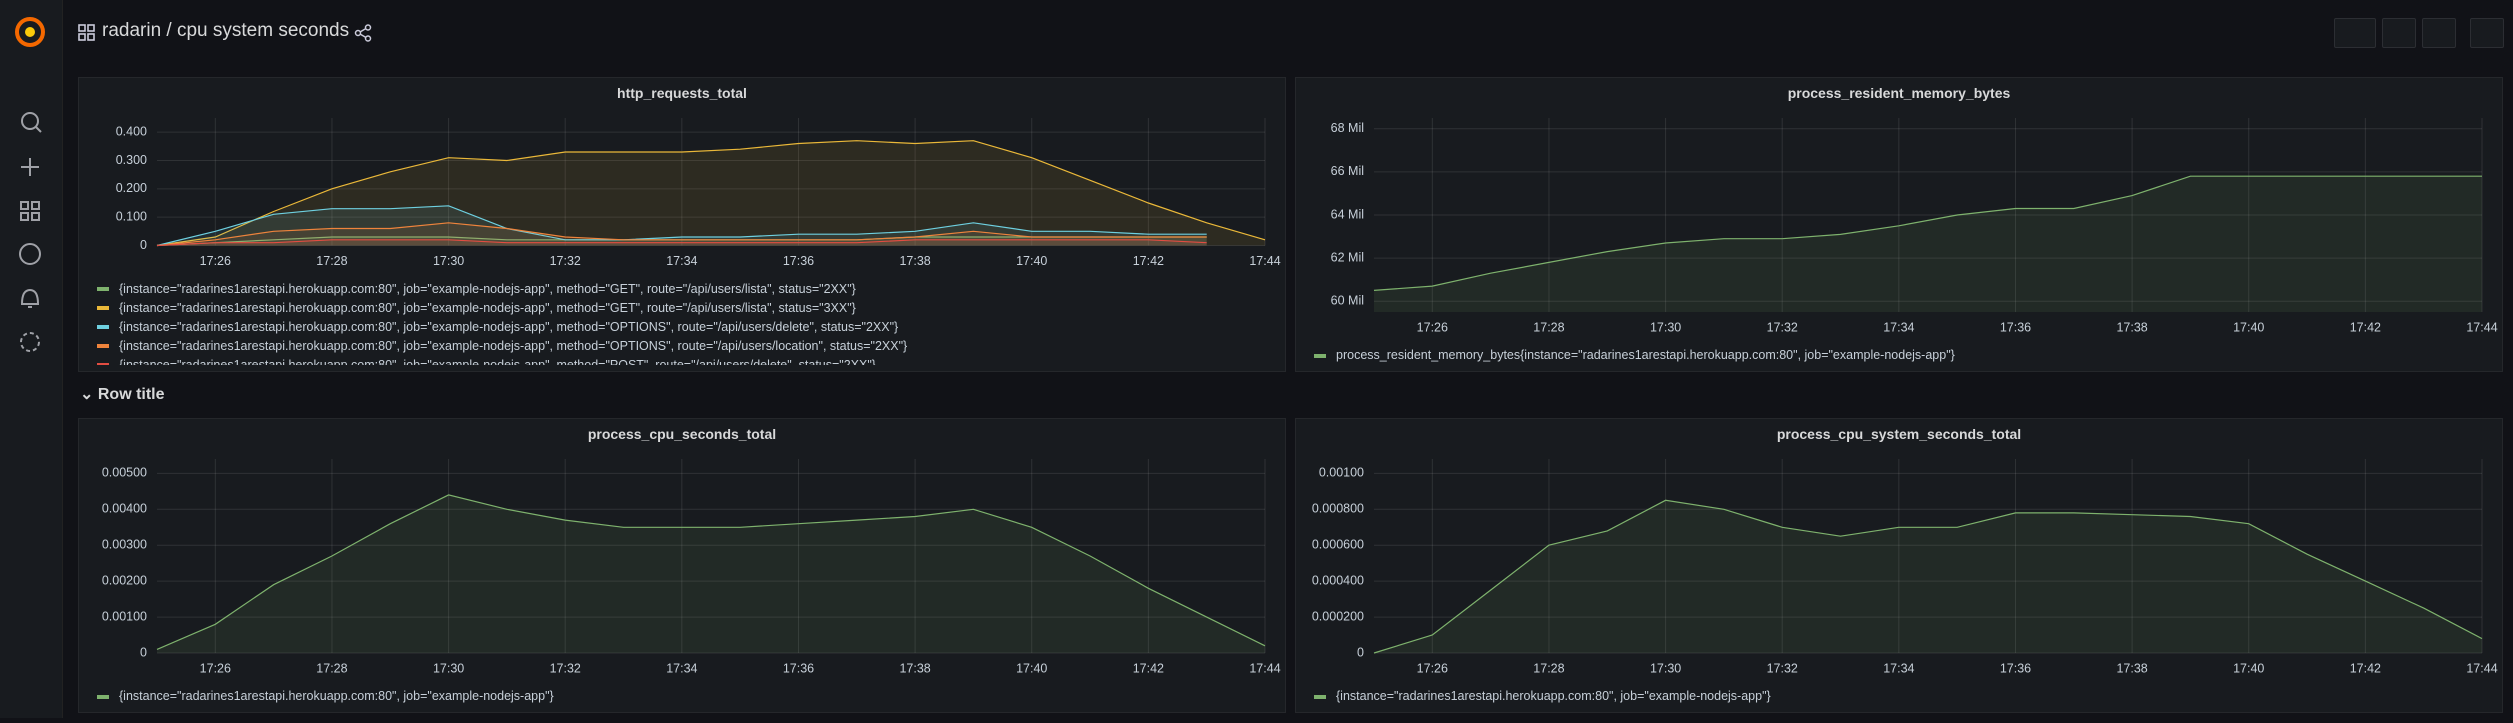  Describe the element at coordinates (131, 216) in the screenshot. I see `y-tick-label: 0.100` at that location.